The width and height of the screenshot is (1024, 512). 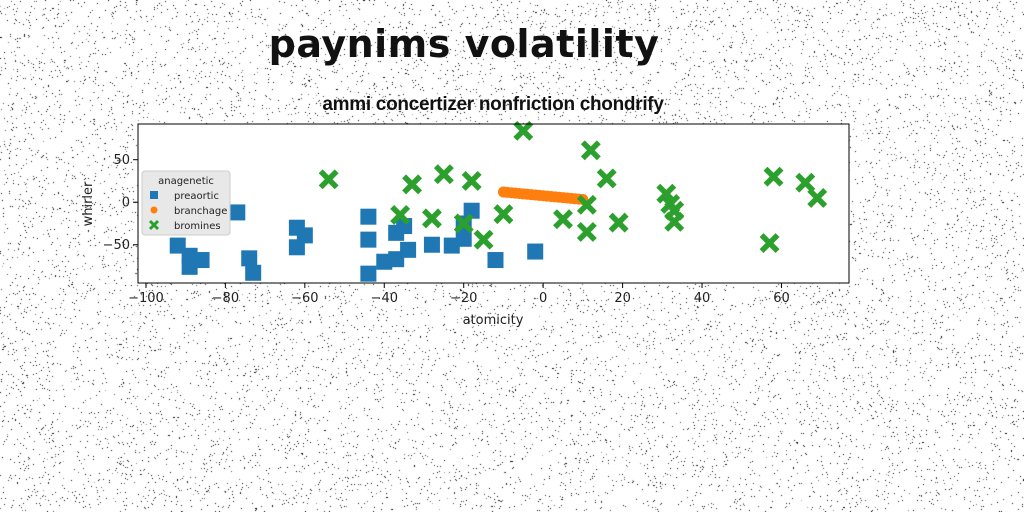 What do you see at coordinates (463, 298) in the screenshot?
I see `x-tick-label: −20` at bounding box center [463, 298].